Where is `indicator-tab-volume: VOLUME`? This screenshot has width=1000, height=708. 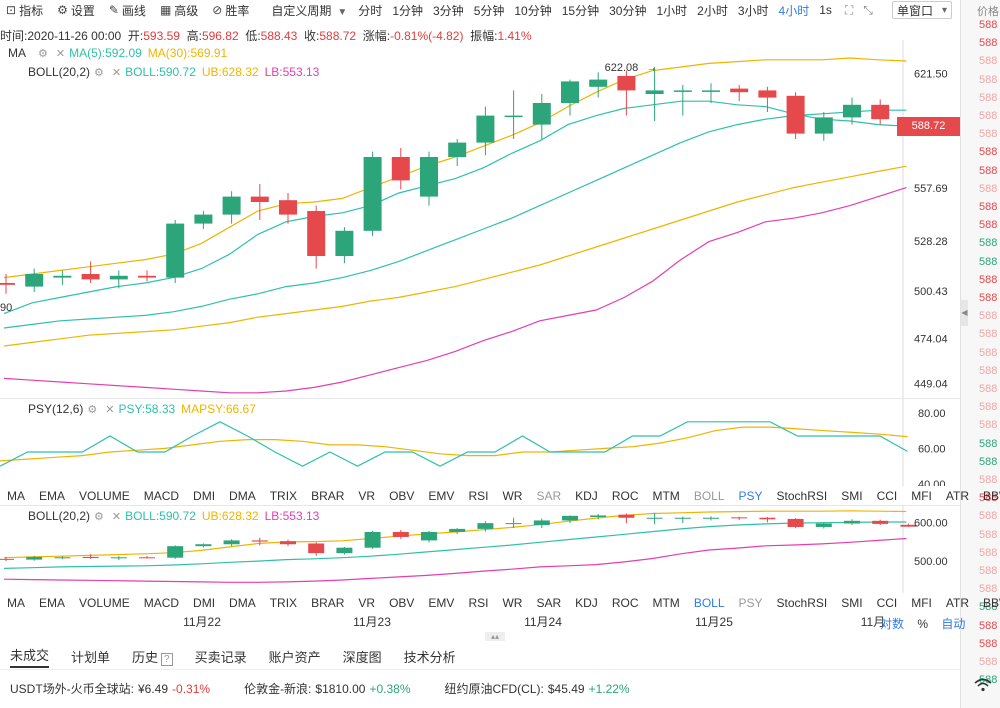
indicator-tab-volume: VOLUME is located at coordinates (104, 496).